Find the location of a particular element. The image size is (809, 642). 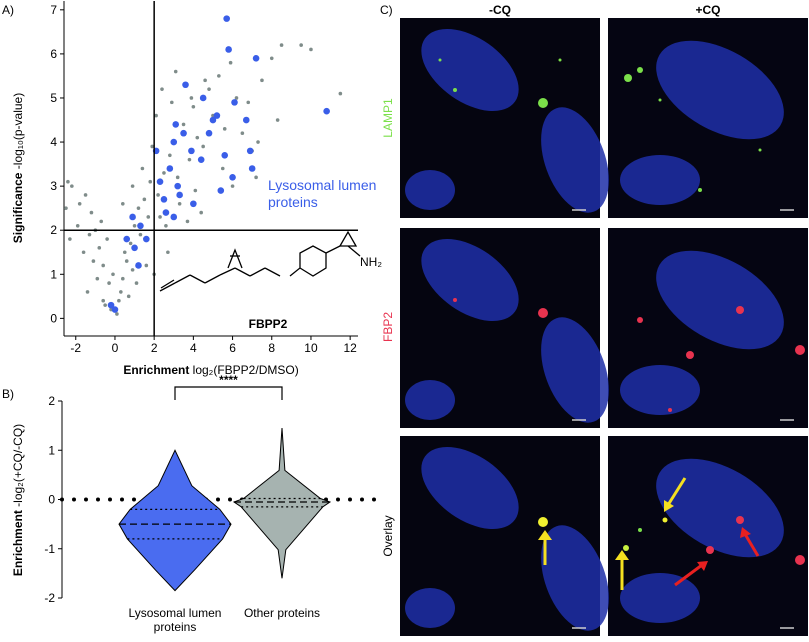

lamp1-puncta is located at coordinates (600, 125).